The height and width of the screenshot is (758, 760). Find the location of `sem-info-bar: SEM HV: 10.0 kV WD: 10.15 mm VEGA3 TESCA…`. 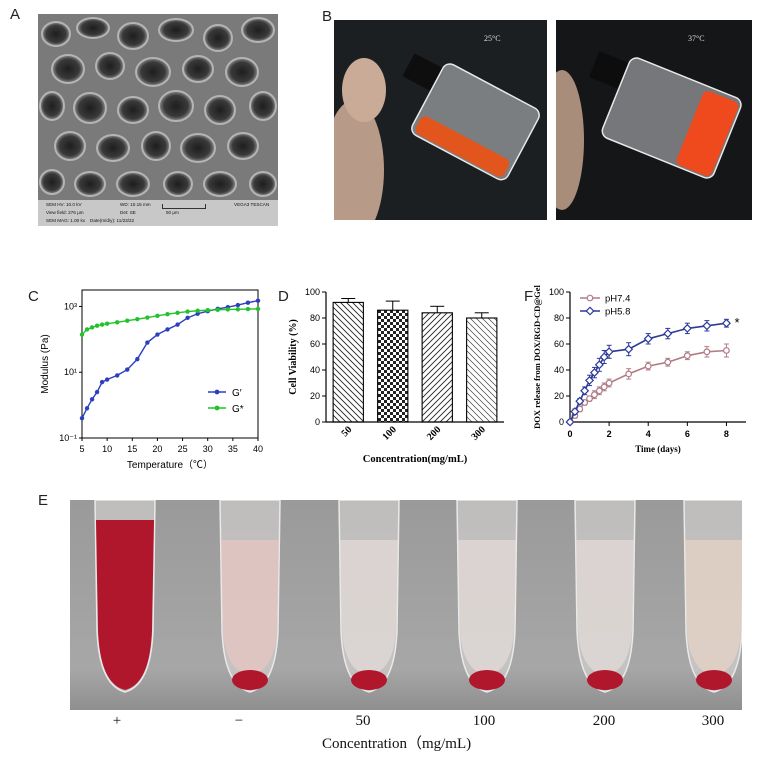

sem-info-bar: SEM HV: 10.0 kV WD: 10.15 mm VEGA3 TESCA… is located at coordinates (158, 213).